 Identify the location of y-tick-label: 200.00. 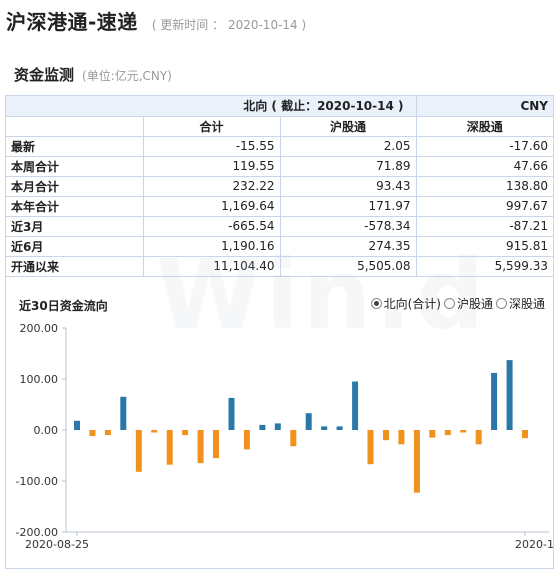
(39, 328).